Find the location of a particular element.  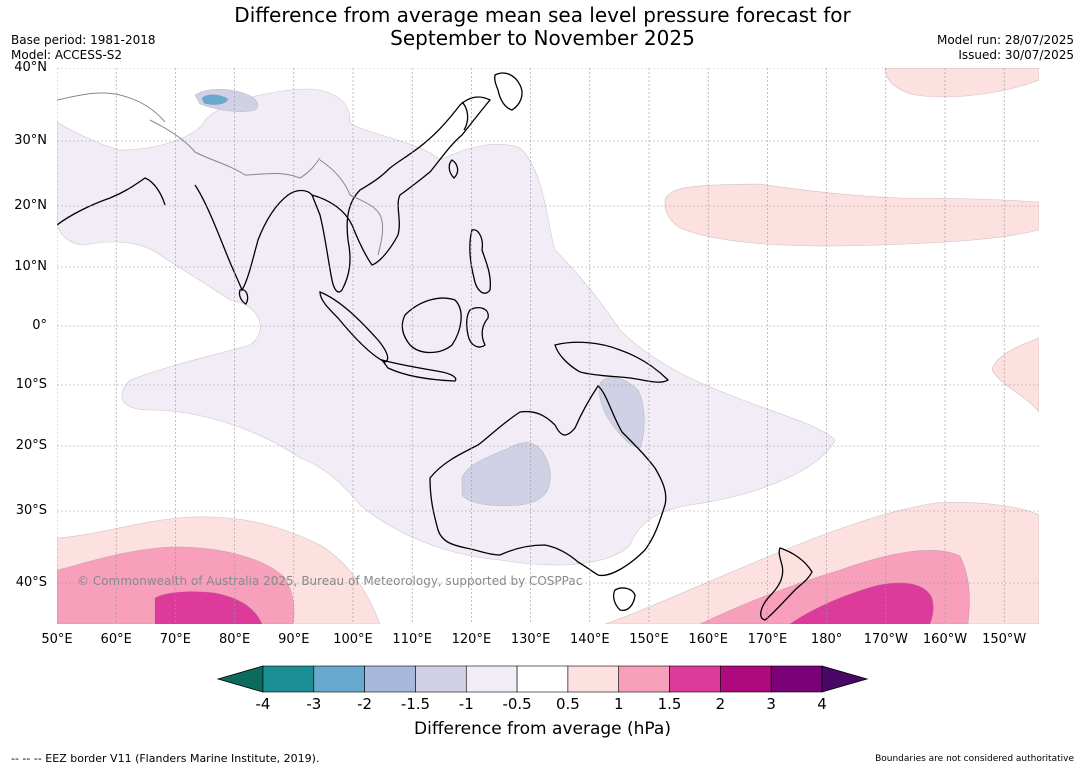

sulawesi-coast is located at coordinates (477, 327).